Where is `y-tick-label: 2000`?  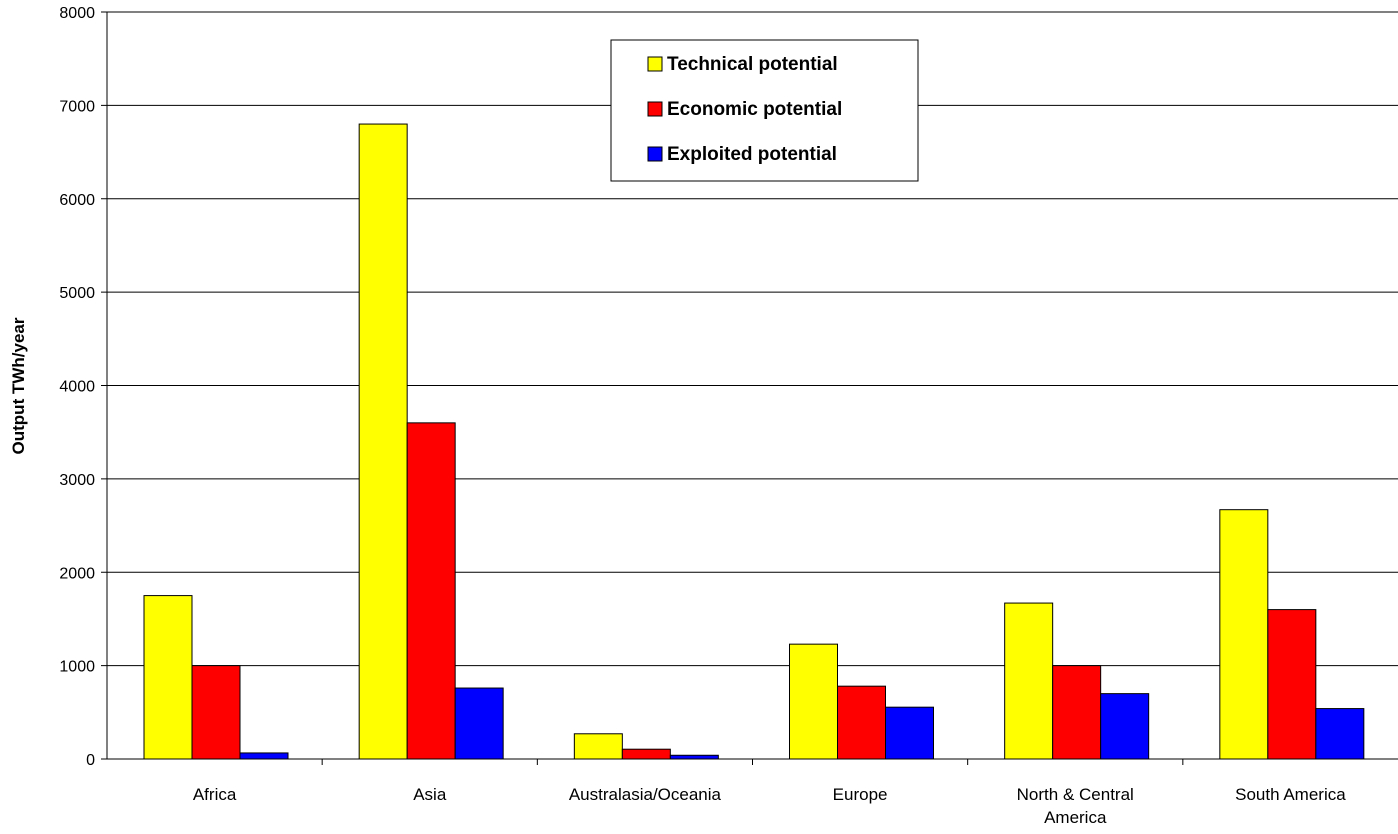 y-tick-label: 2000 is located at coordinates (77, 573).